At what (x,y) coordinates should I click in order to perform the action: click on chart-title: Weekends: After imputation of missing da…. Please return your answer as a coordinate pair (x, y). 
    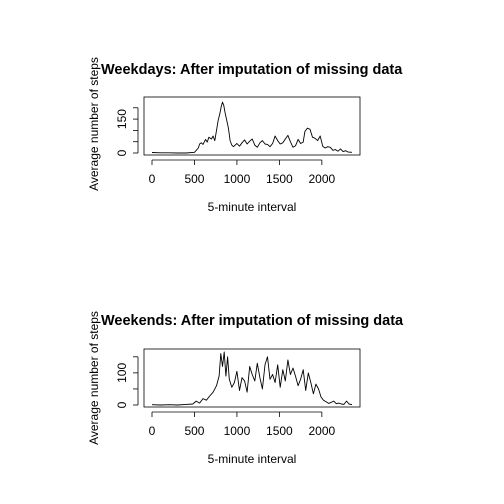
    Looking at the image, I should click on (252, 321).